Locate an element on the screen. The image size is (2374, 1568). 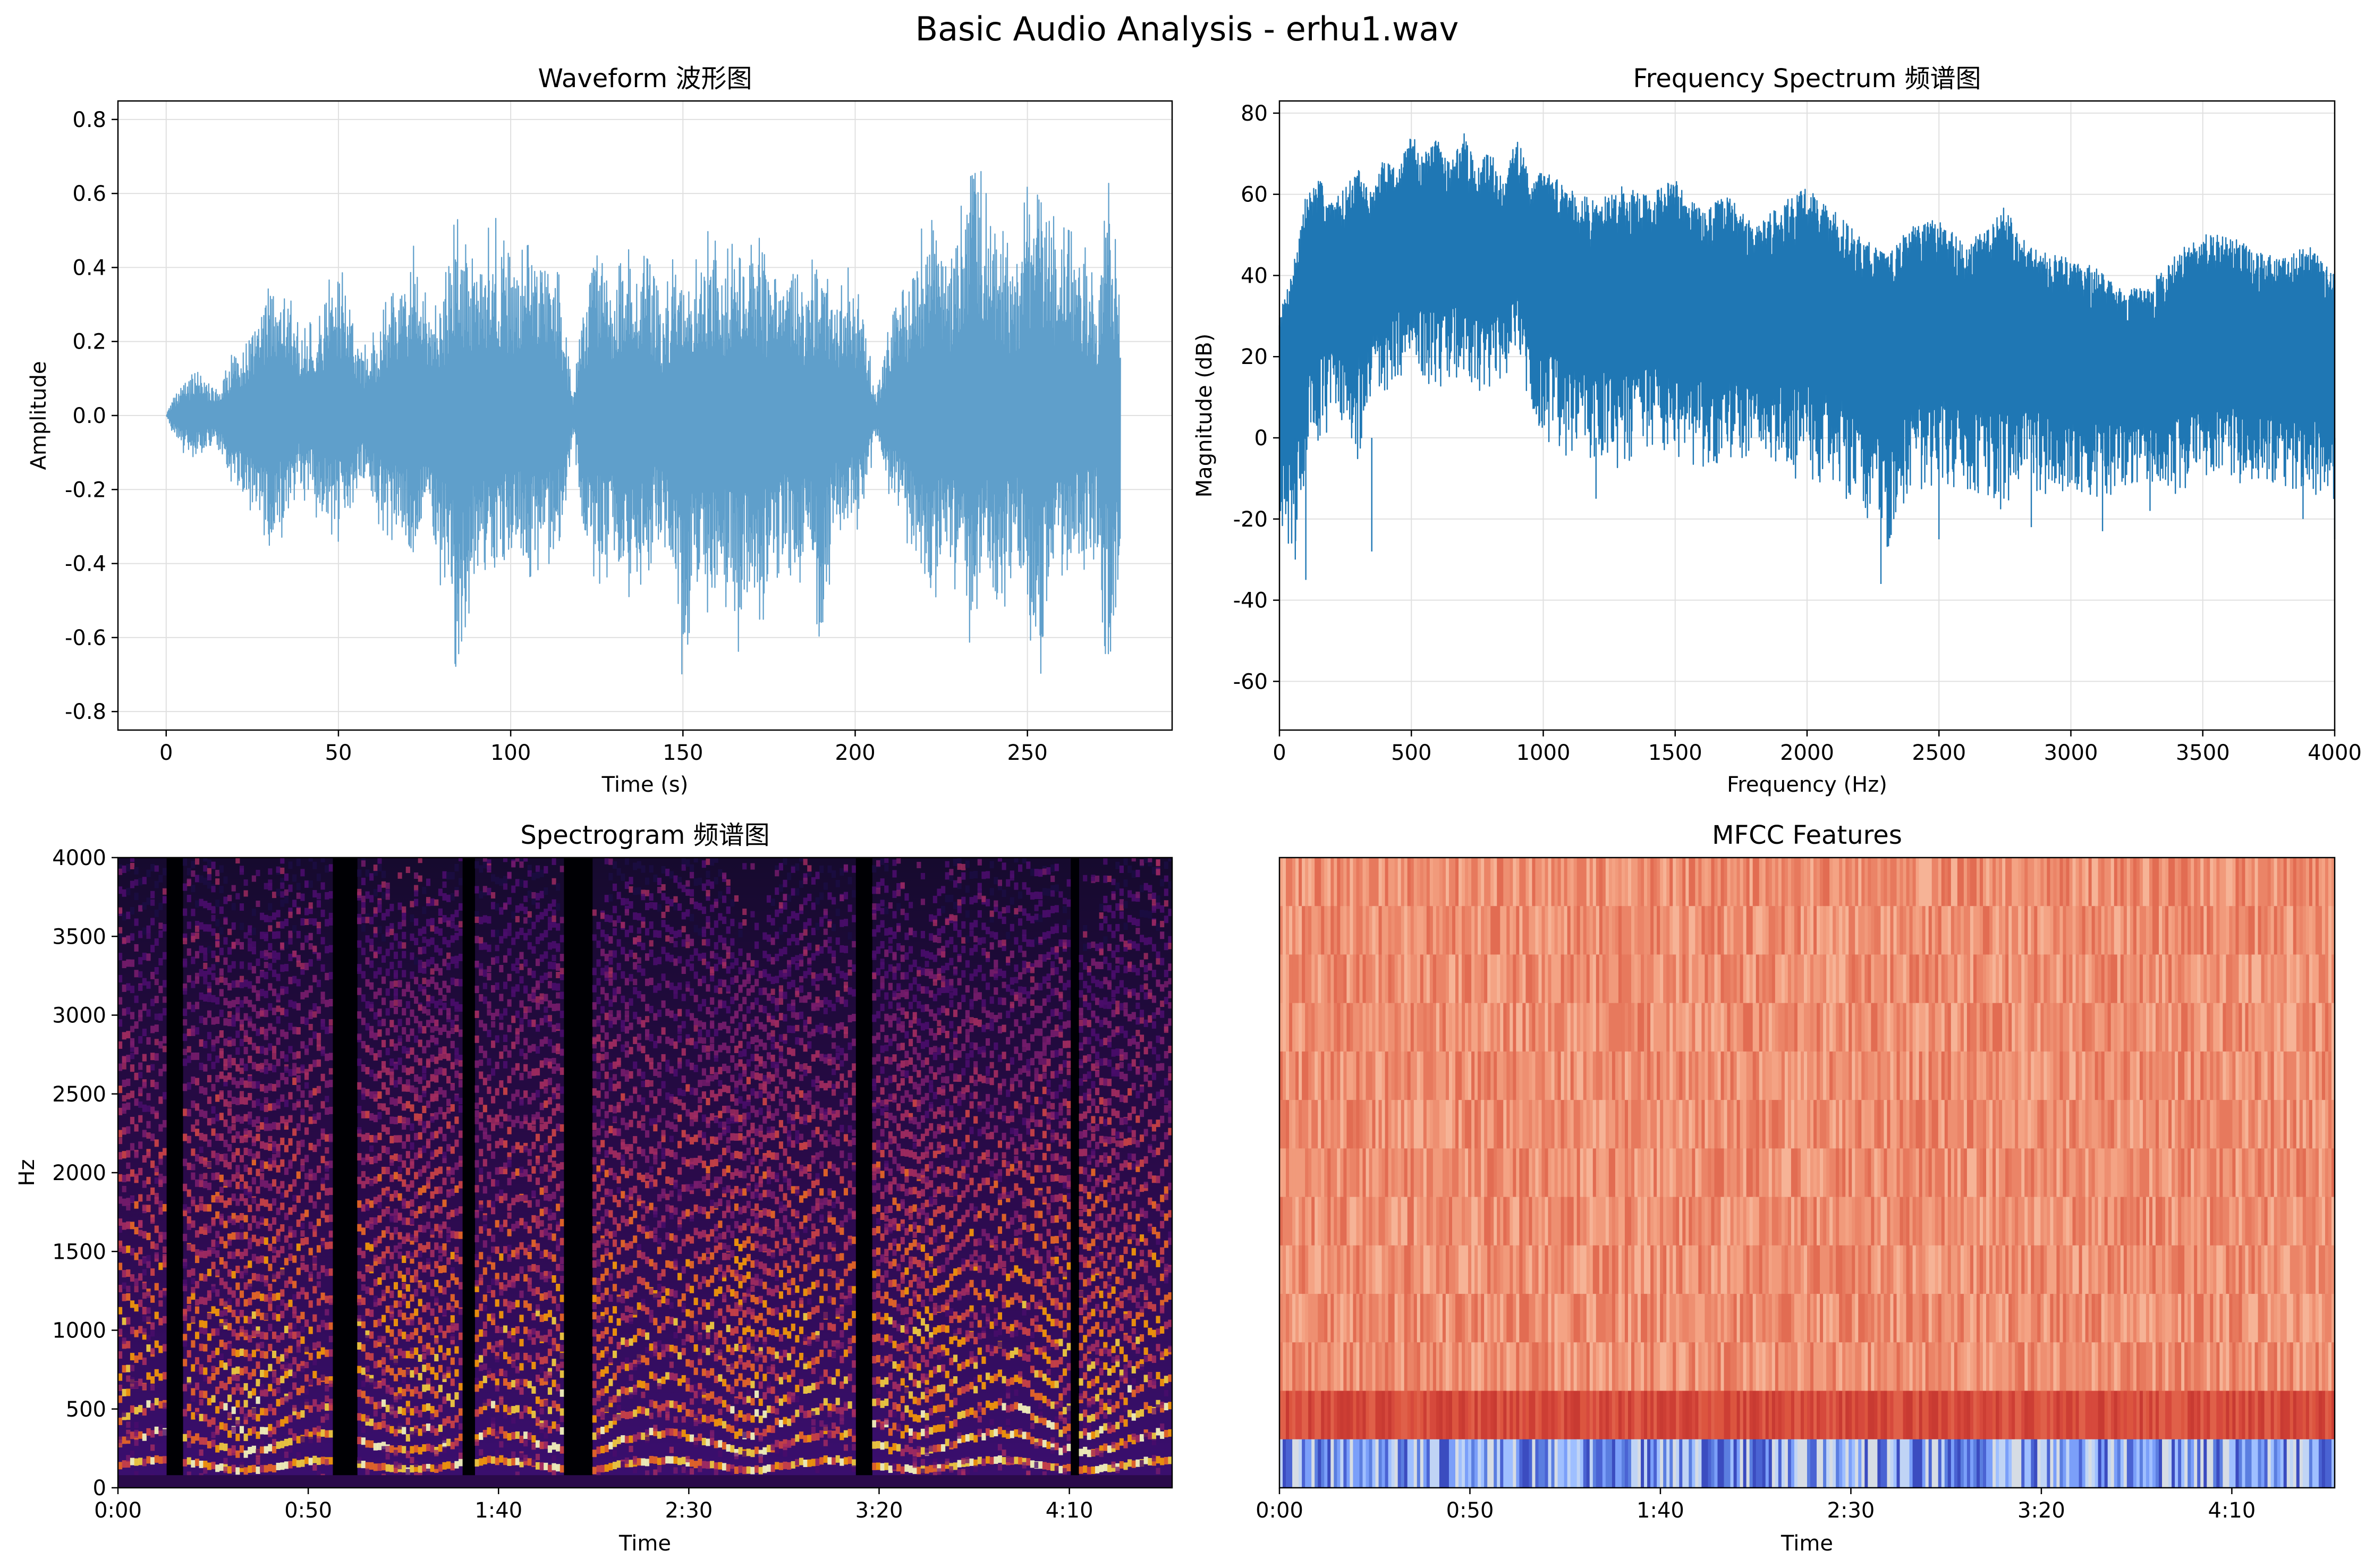
waveform-series is located at coordinates (643, 423).